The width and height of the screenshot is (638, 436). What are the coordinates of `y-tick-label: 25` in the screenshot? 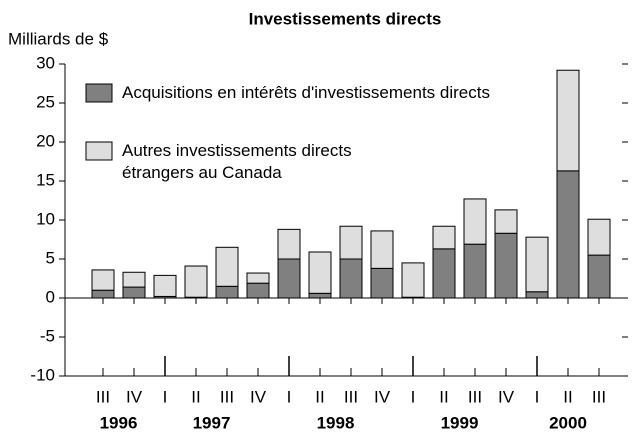 It's located at (45, 101).